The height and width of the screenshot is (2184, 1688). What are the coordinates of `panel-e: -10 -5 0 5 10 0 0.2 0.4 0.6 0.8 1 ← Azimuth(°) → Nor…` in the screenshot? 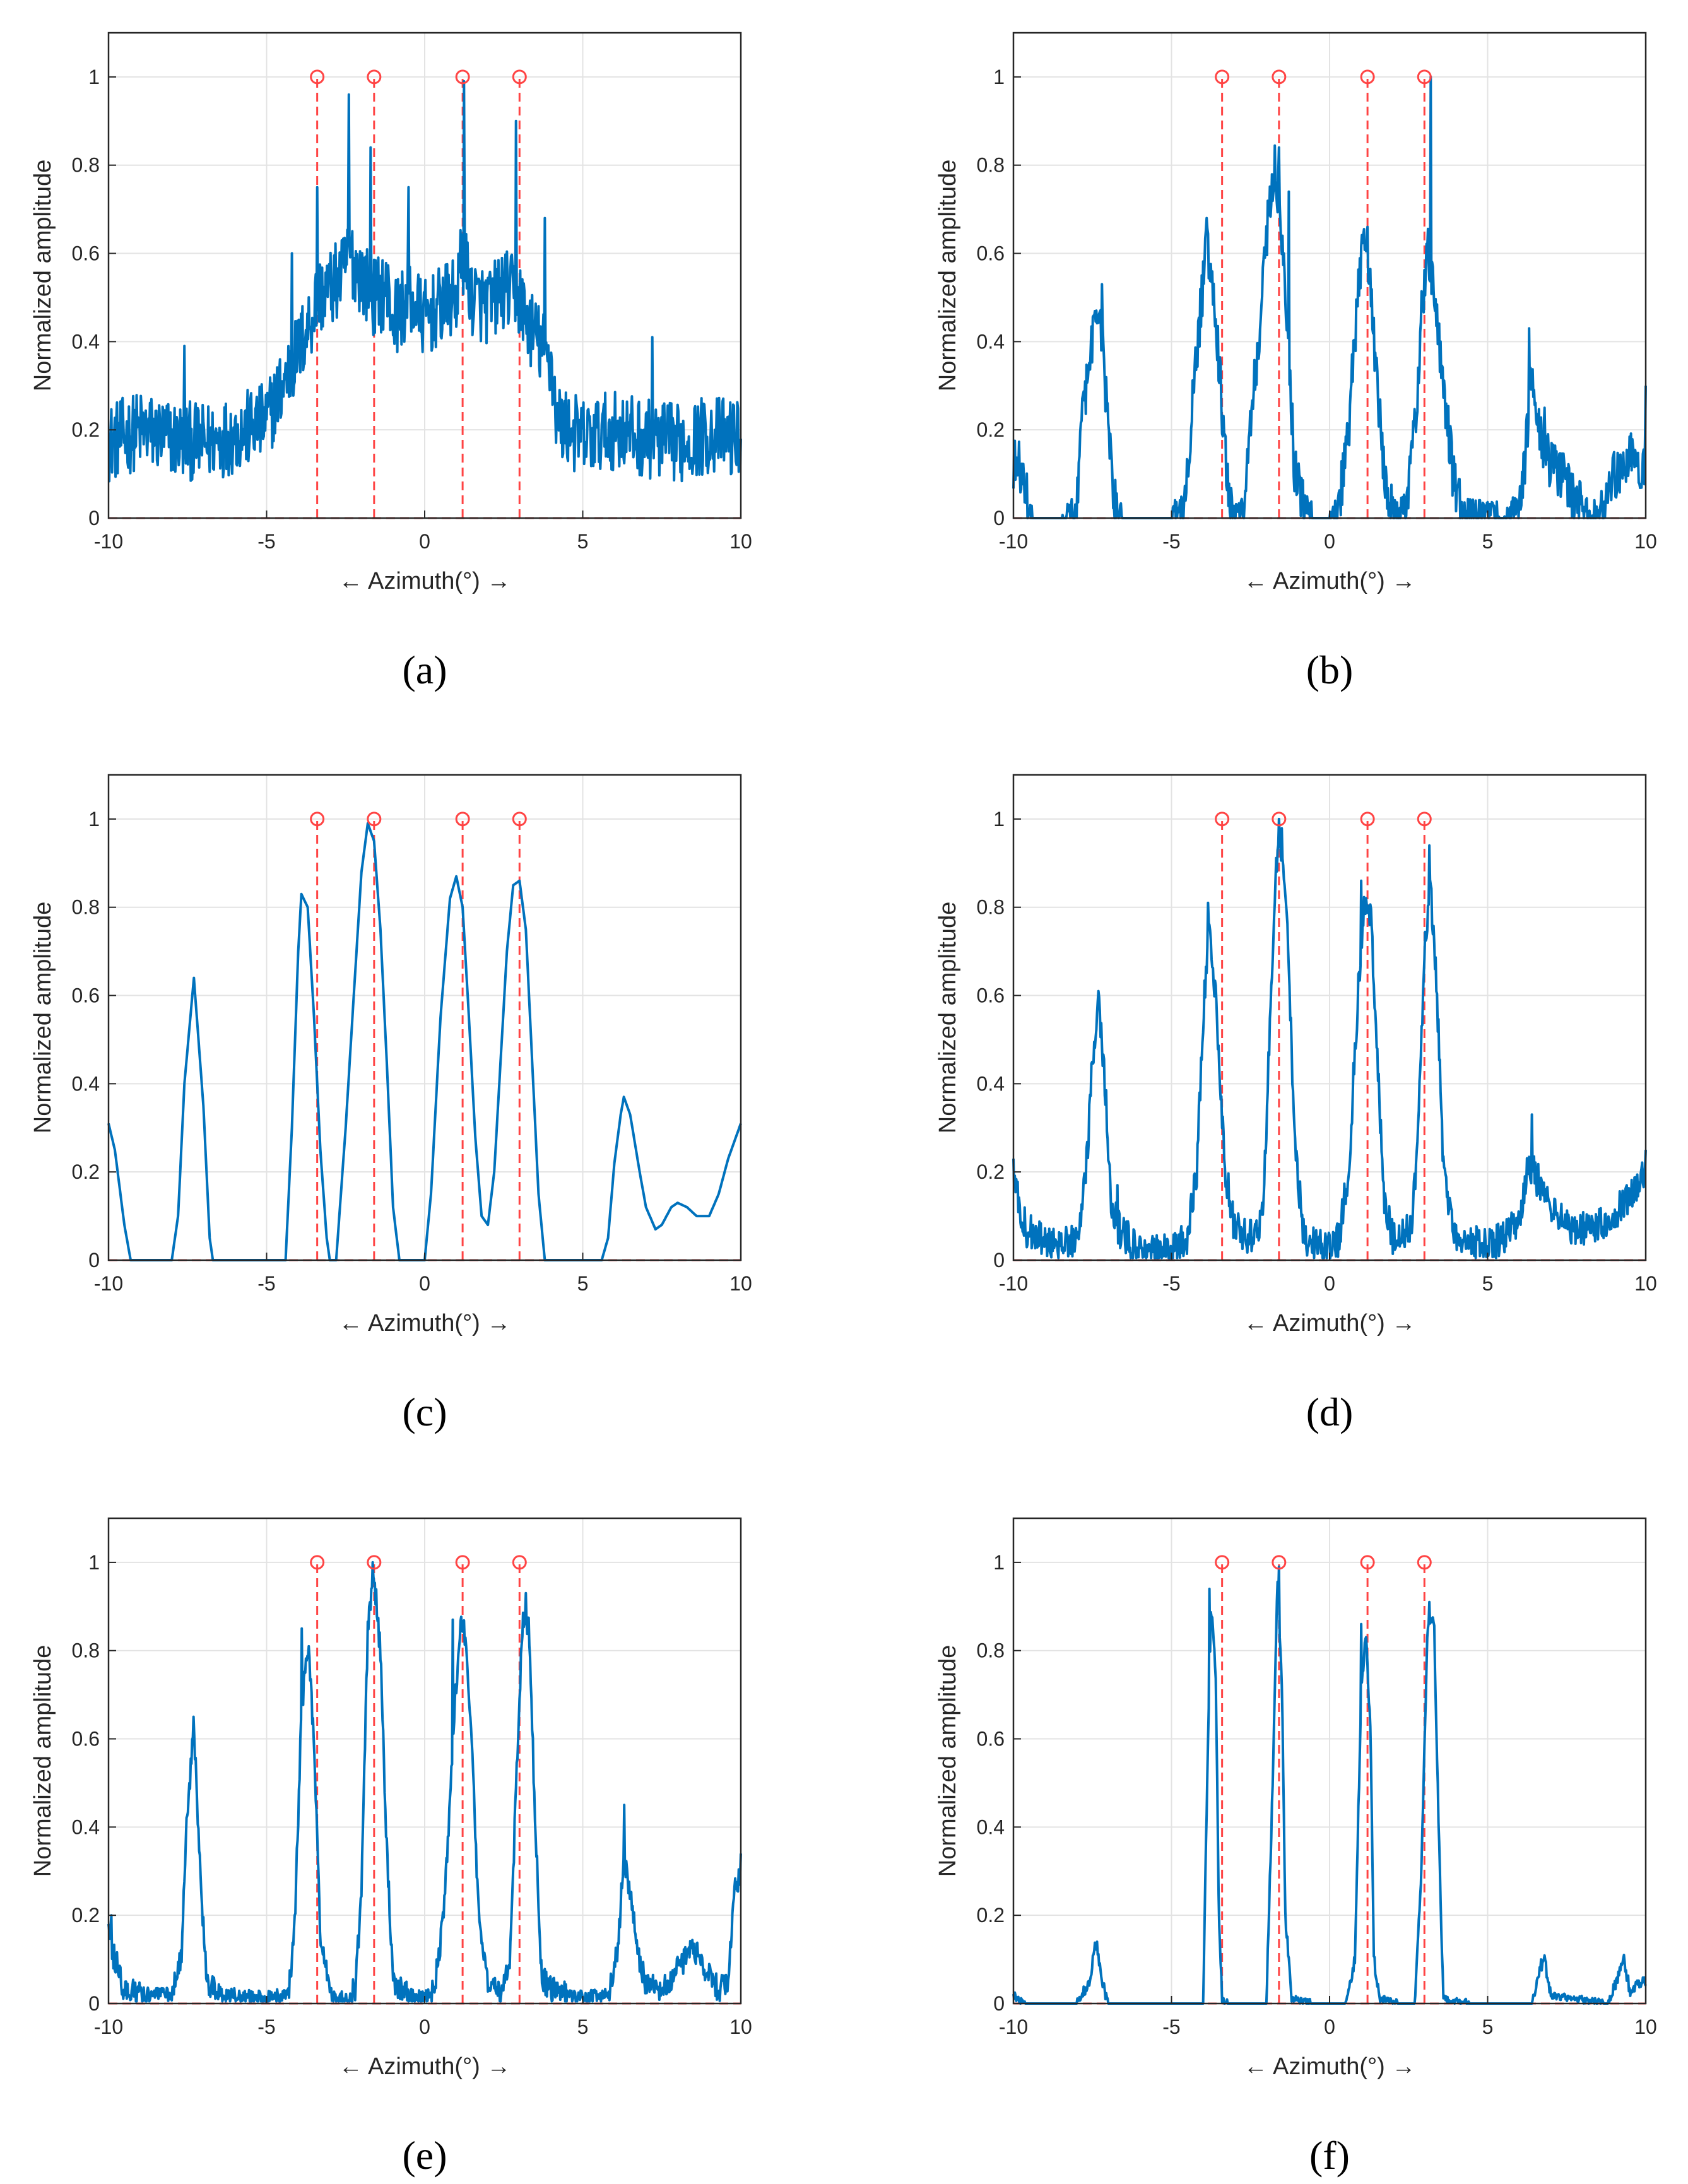 It's located at (391, 1847).